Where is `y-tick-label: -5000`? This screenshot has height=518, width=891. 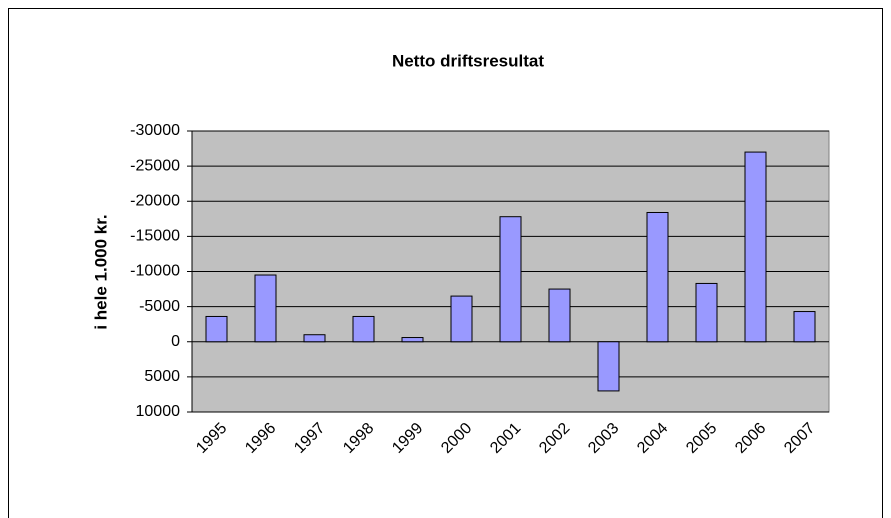 y-tick-label: -5000 is located at coordinates (159, 306).